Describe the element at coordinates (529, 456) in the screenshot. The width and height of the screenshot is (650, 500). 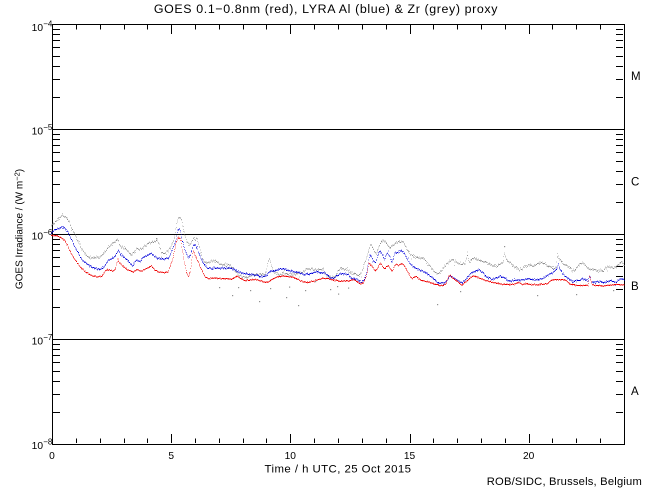
I see `svg-text: 20` at that location.